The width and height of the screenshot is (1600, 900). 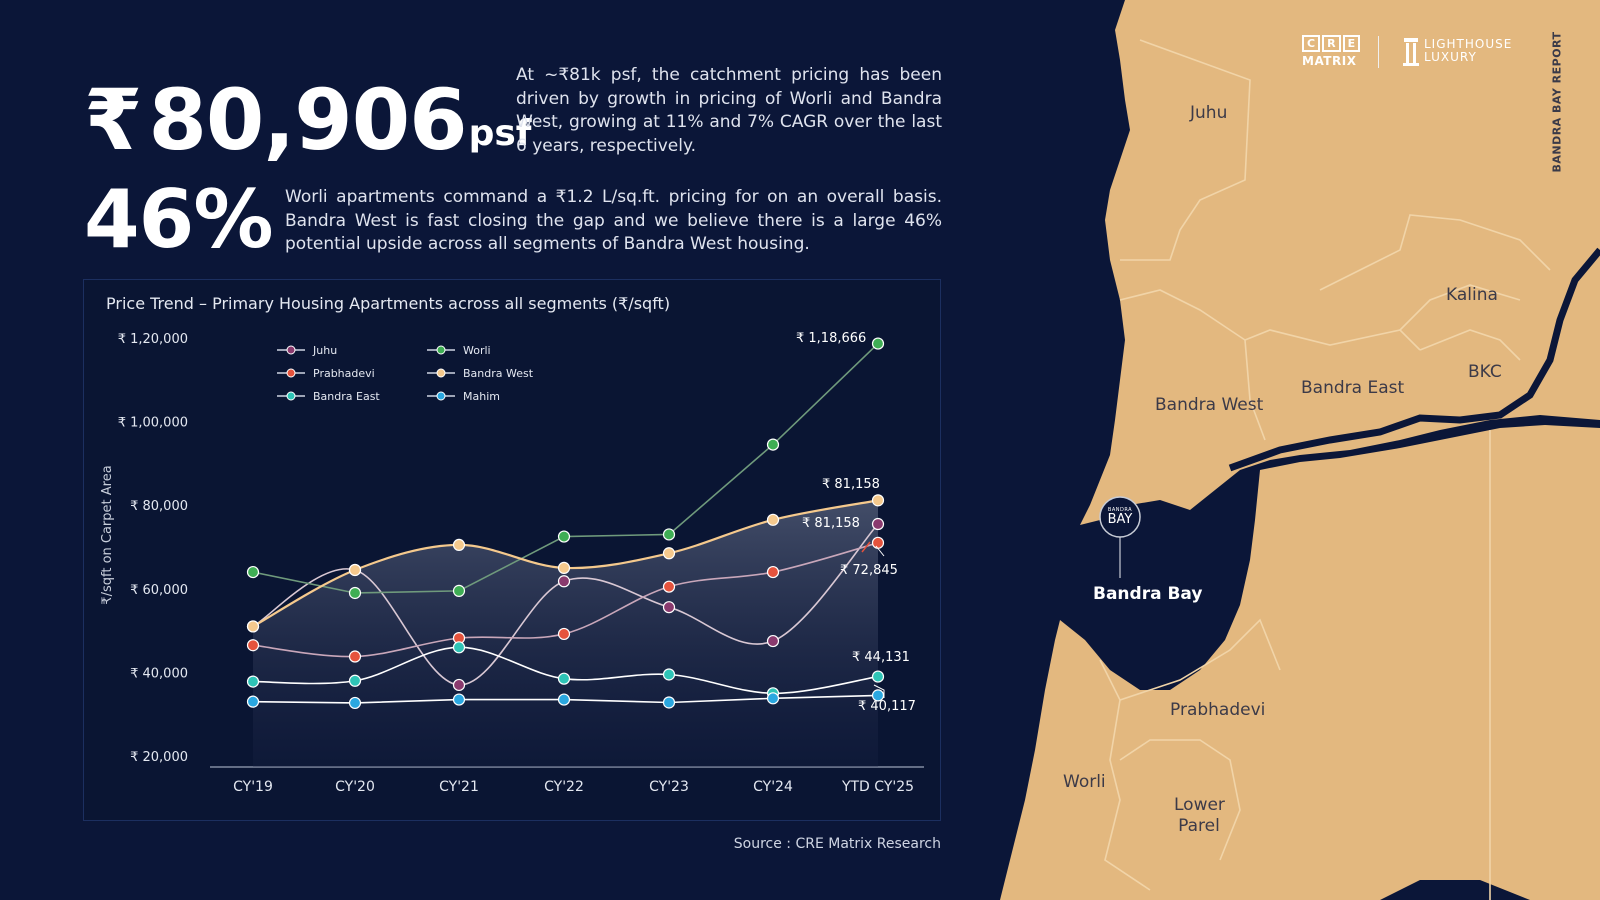 I want to click on marker-small-text: BANDRA, so click(x=1120, y=510).